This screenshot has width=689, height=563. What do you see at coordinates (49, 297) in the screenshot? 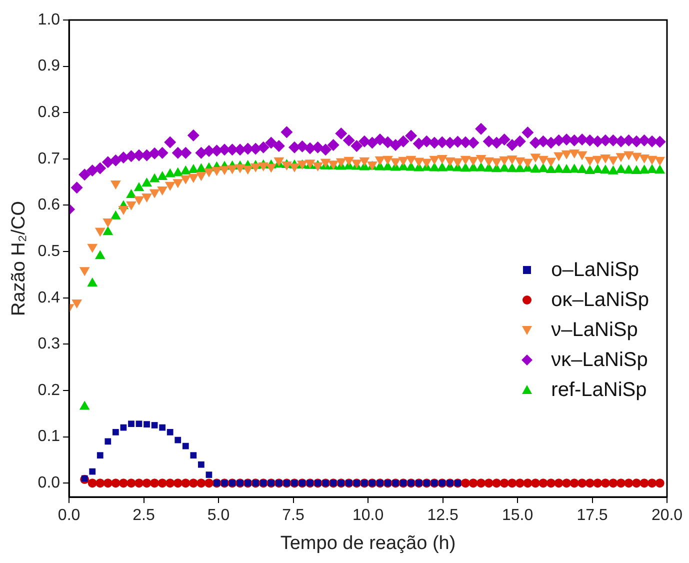
I see `y-tick-label: 0.4` at bounding box center [49, 297].